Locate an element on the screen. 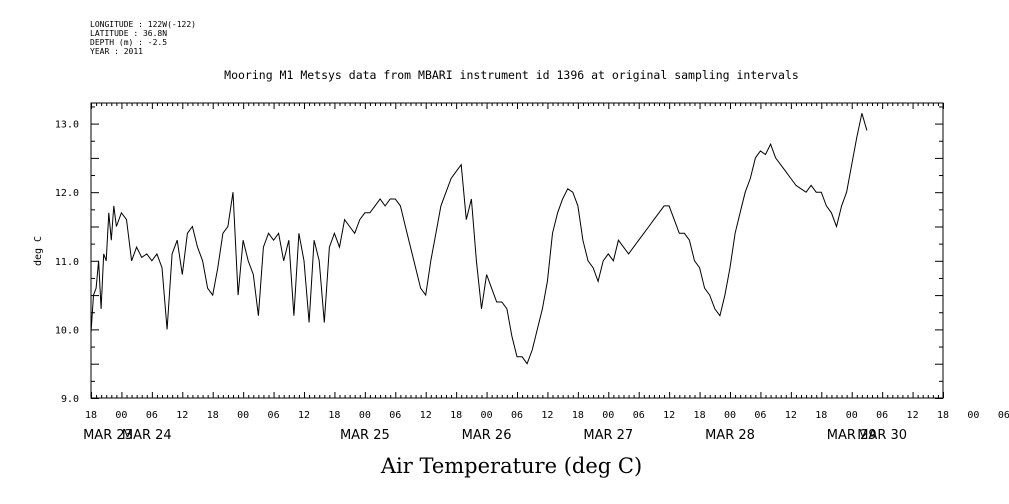 The image size is (1009, 504). y-tick-label: 10.0 is located at coordinates (67, 330).